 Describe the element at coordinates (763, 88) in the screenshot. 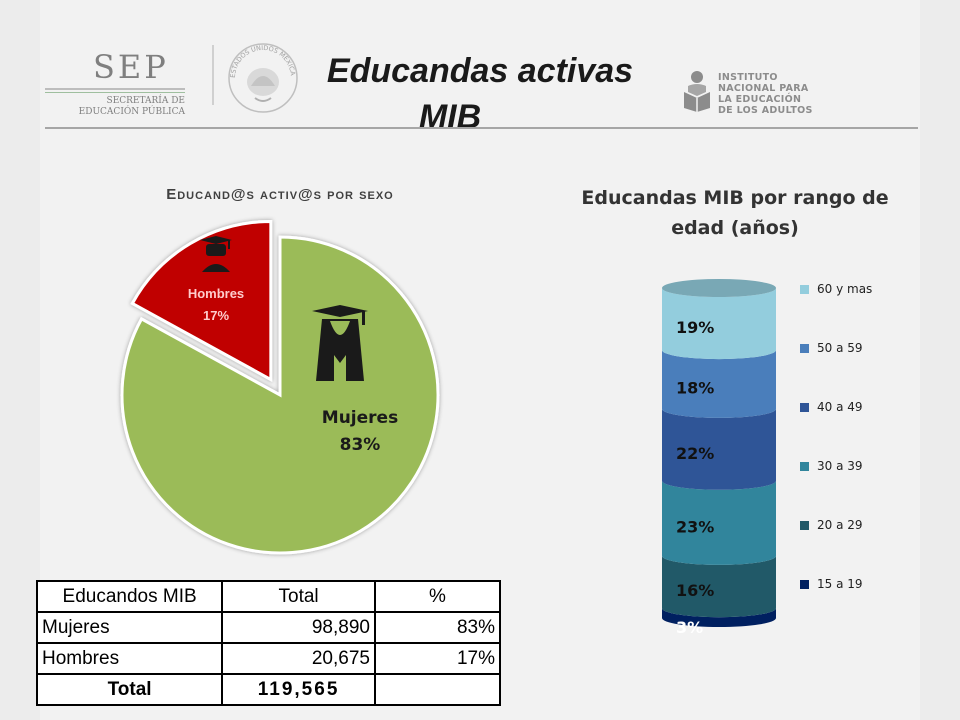

I see `inea-line2: NACIONAL PARA` at that location.